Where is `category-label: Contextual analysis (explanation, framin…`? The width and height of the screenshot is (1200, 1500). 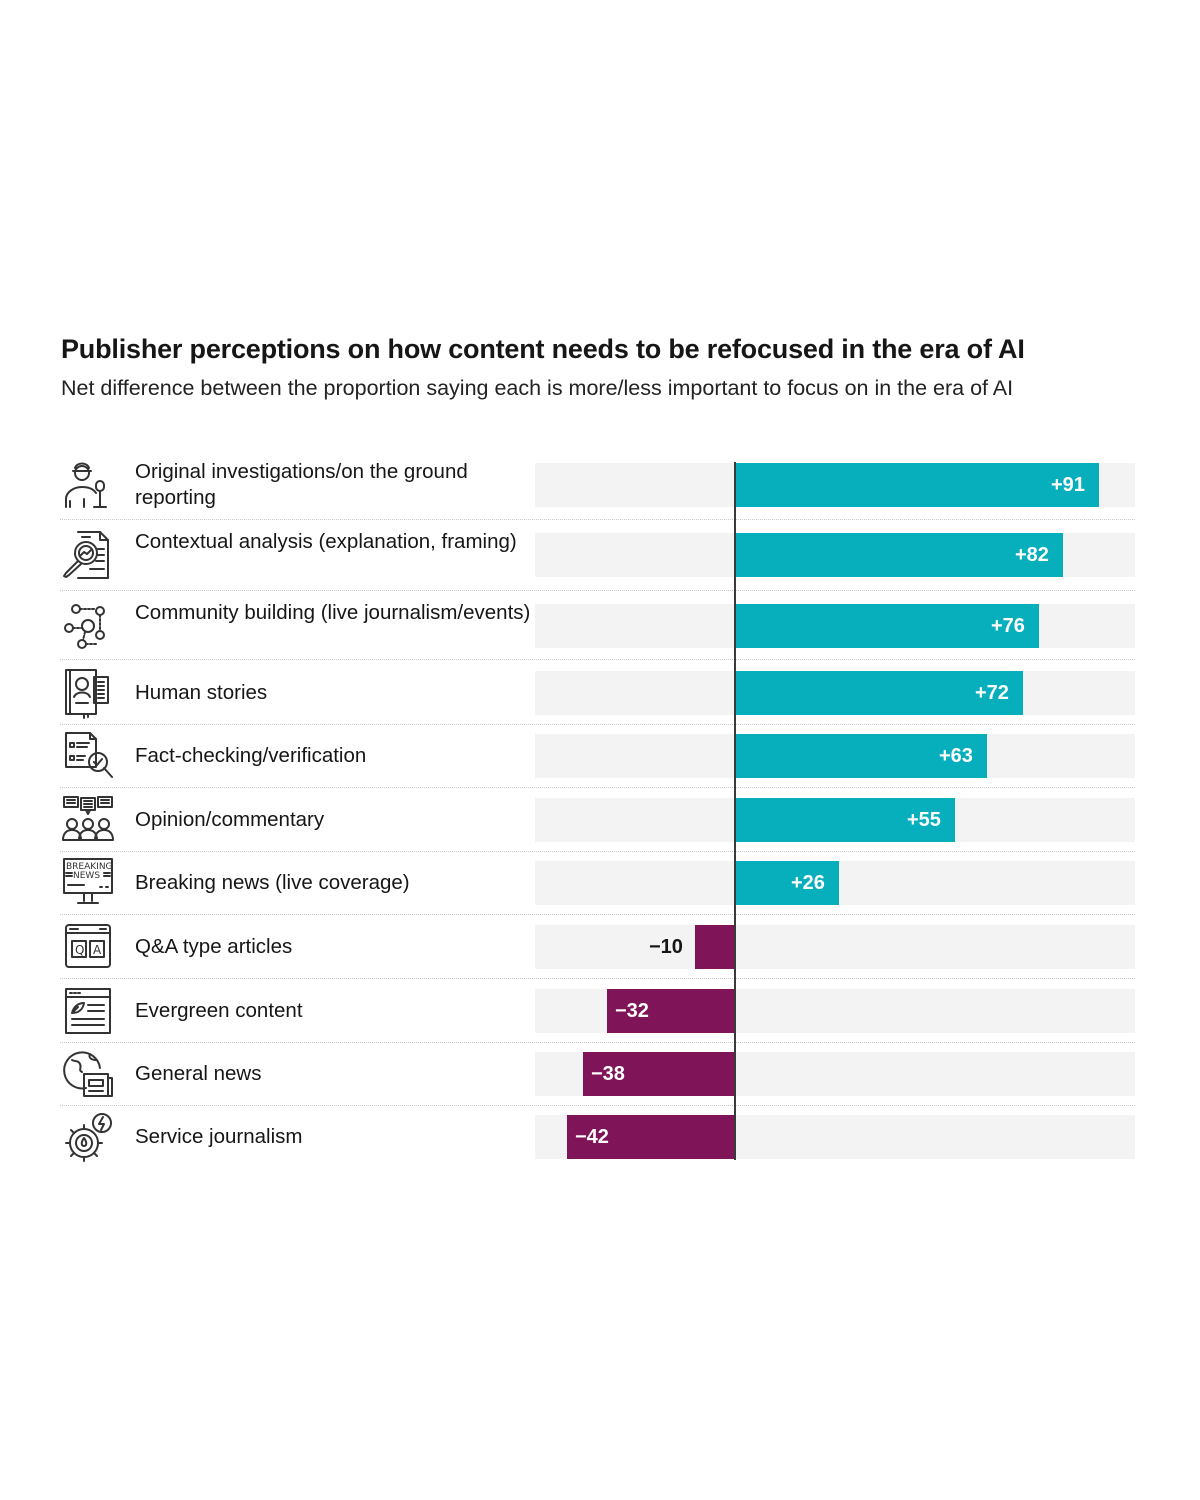 category-label: Contextual analysis (explanation, framin… is located at coordinates (326, 541).